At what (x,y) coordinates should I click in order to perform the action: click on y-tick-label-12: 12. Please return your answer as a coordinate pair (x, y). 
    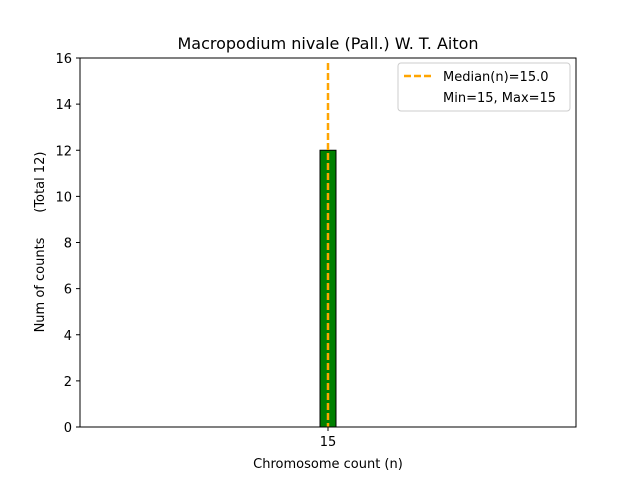
    Looking at the image, I should click on (63, 151).